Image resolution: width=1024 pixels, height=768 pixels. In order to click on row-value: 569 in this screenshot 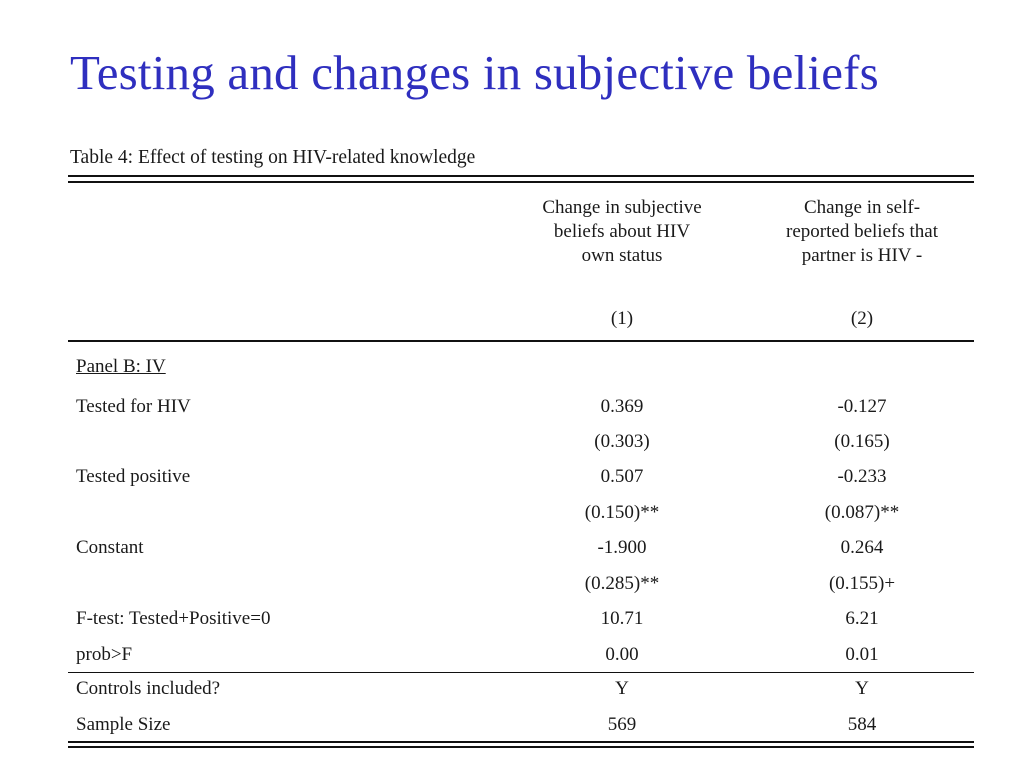, I will do `click(622, 724)`.